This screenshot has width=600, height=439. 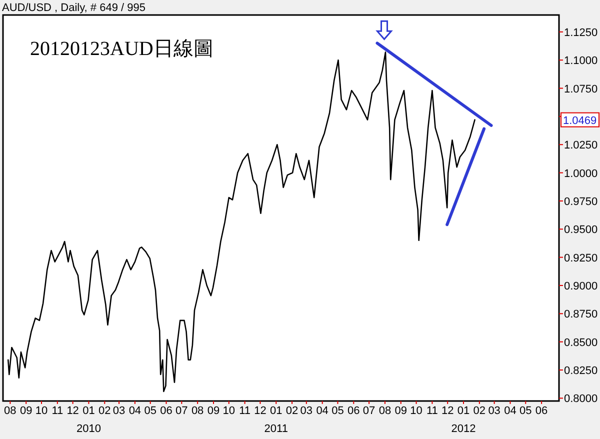 What do you see at coordinates (581, 258) in the screenshot?
I see `y-tick-label: 0.9250` at bounding box center [581, 258].